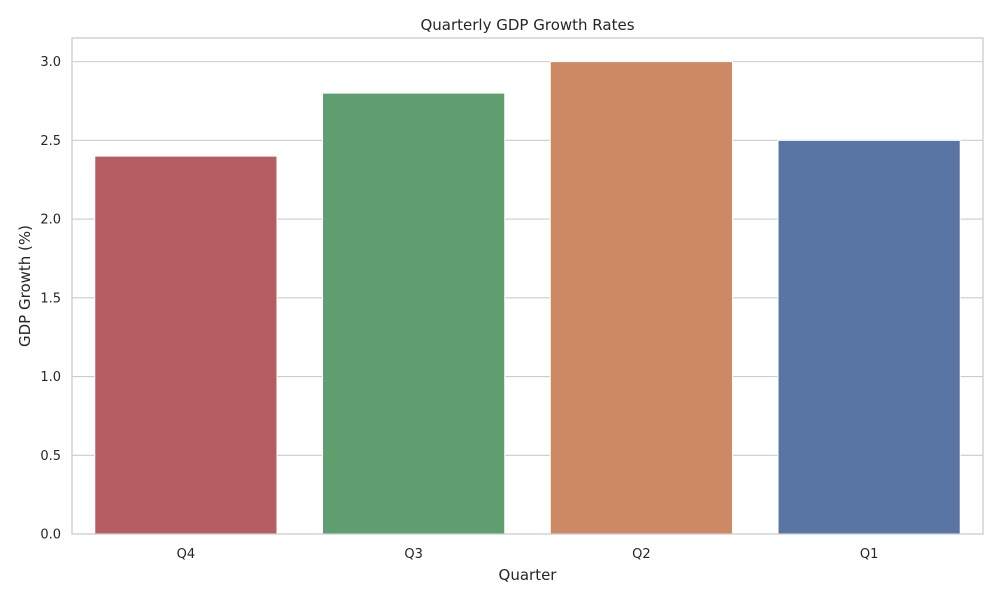 The height and width of the screenshot is (600, 1000). I want to click on x-tick-label: Q2, so click(641, 554).